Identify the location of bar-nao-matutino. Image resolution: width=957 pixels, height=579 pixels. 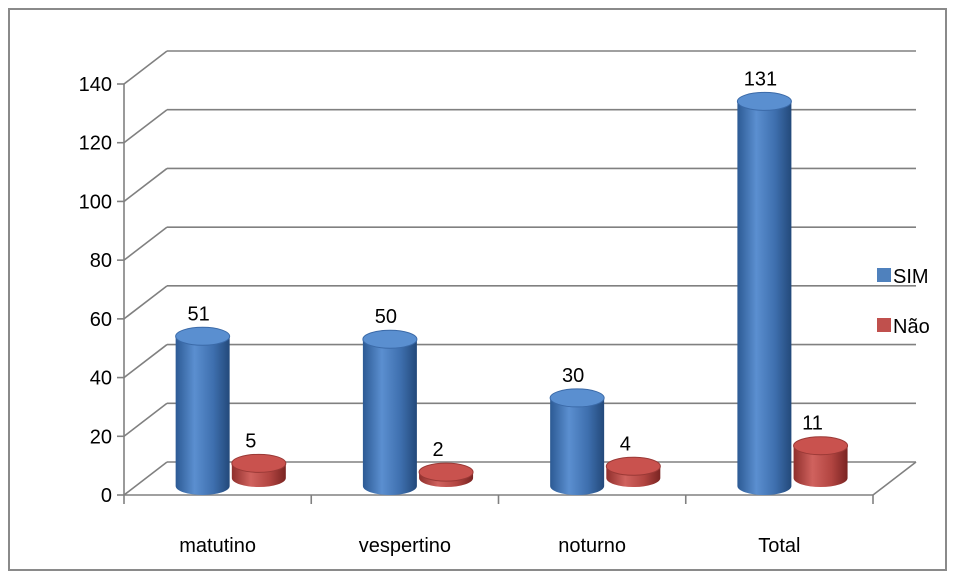
(259, 470).